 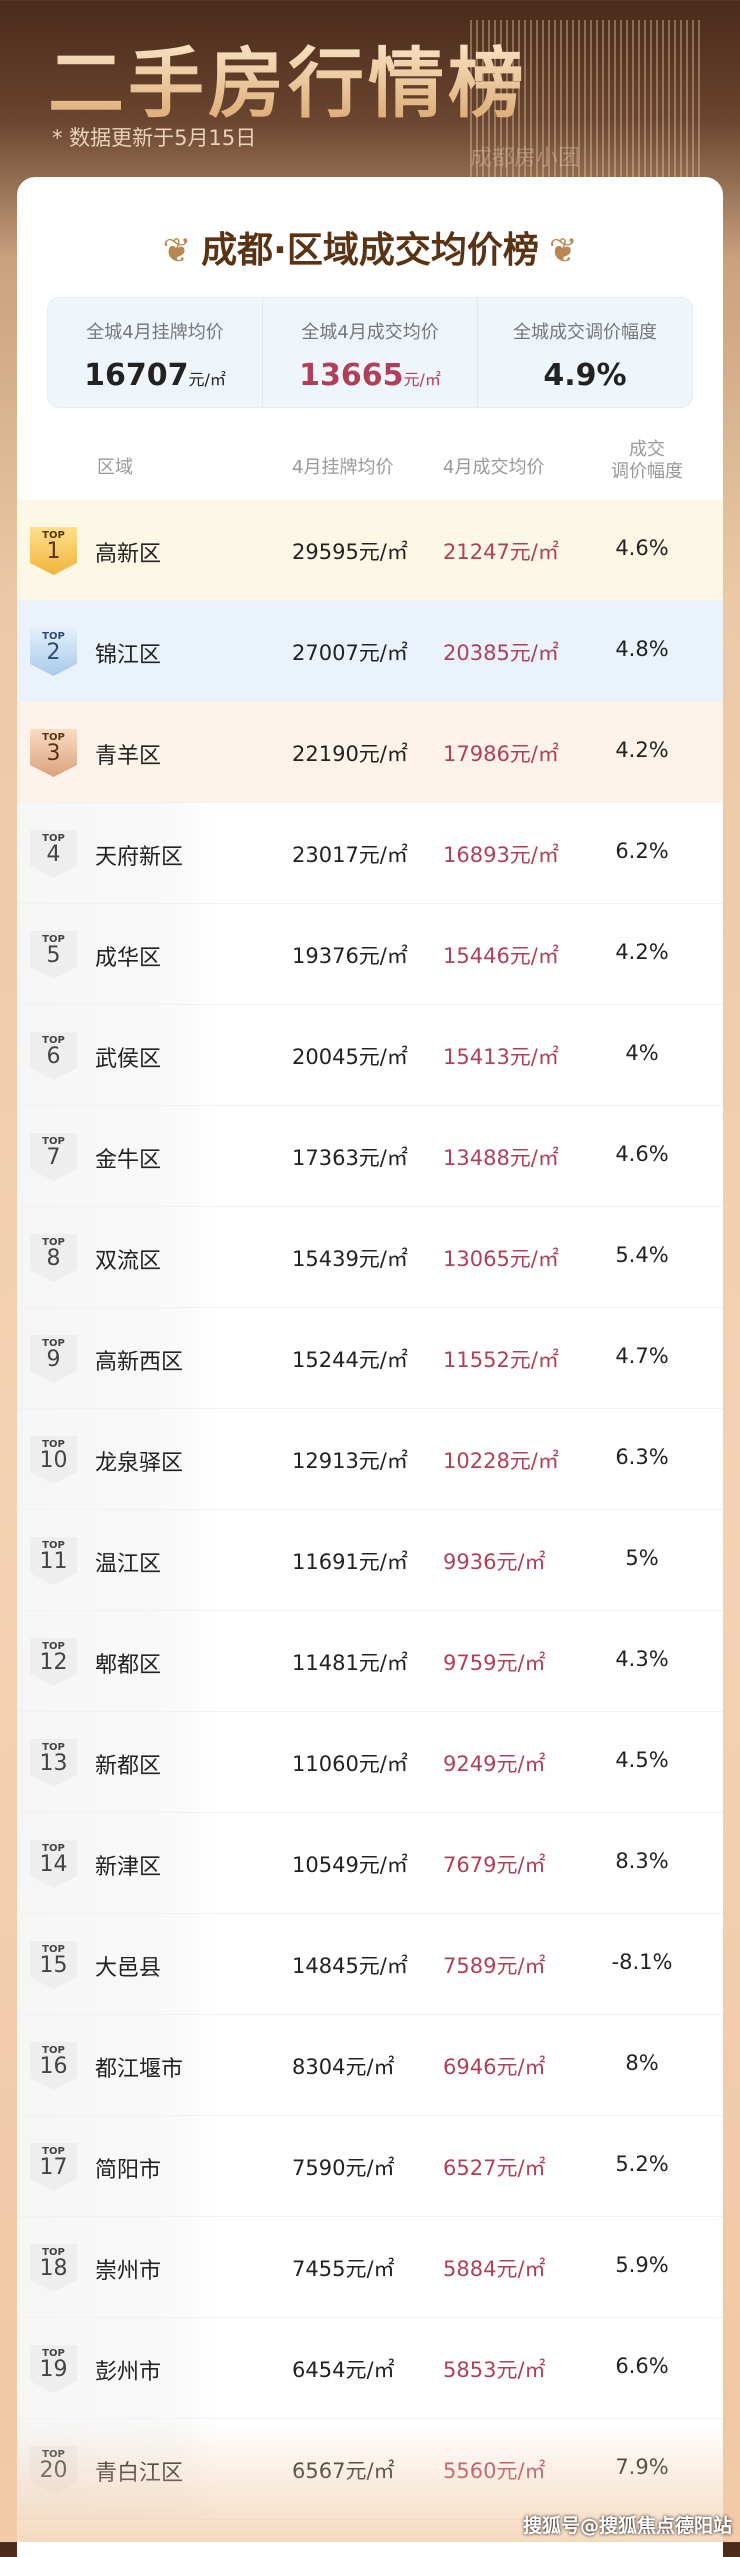 I want to click on listed-price: 23017元/㎡, so click(x=350, y=855).